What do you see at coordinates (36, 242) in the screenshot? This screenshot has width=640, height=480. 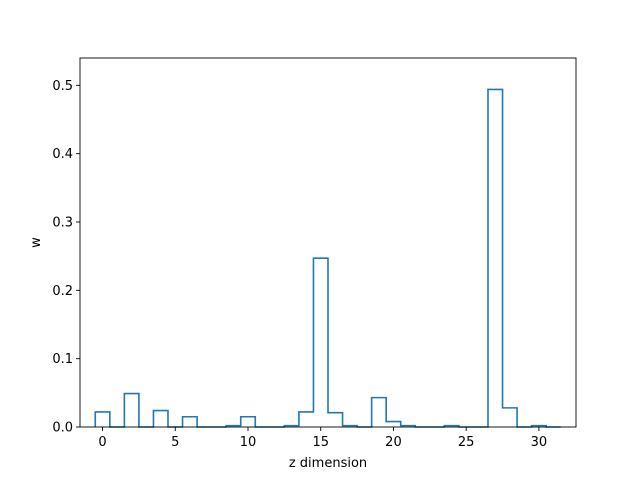 I see `y-axis-label: w` at bounding box center [36, 242].